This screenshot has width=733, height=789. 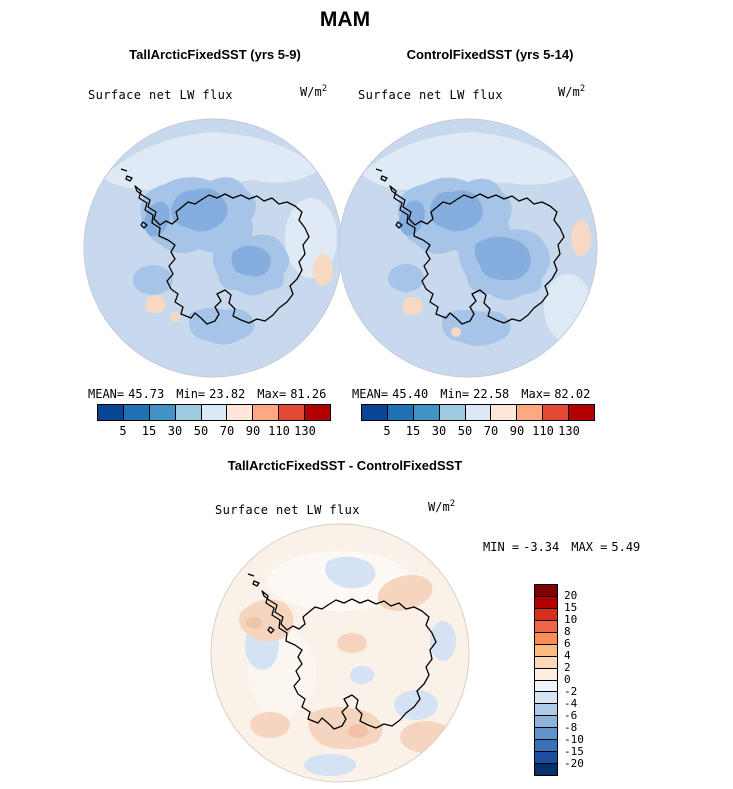 I want to click on colorbar-control, so click(x=478, y=412).